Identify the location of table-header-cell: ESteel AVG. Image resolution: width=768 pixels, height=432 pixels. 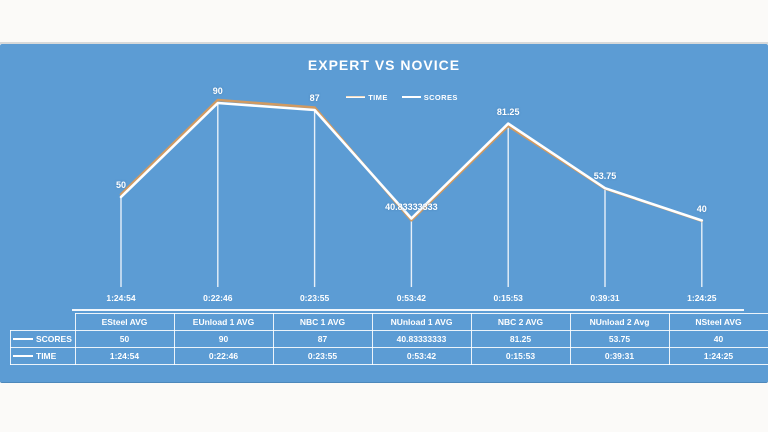
(124, 322).